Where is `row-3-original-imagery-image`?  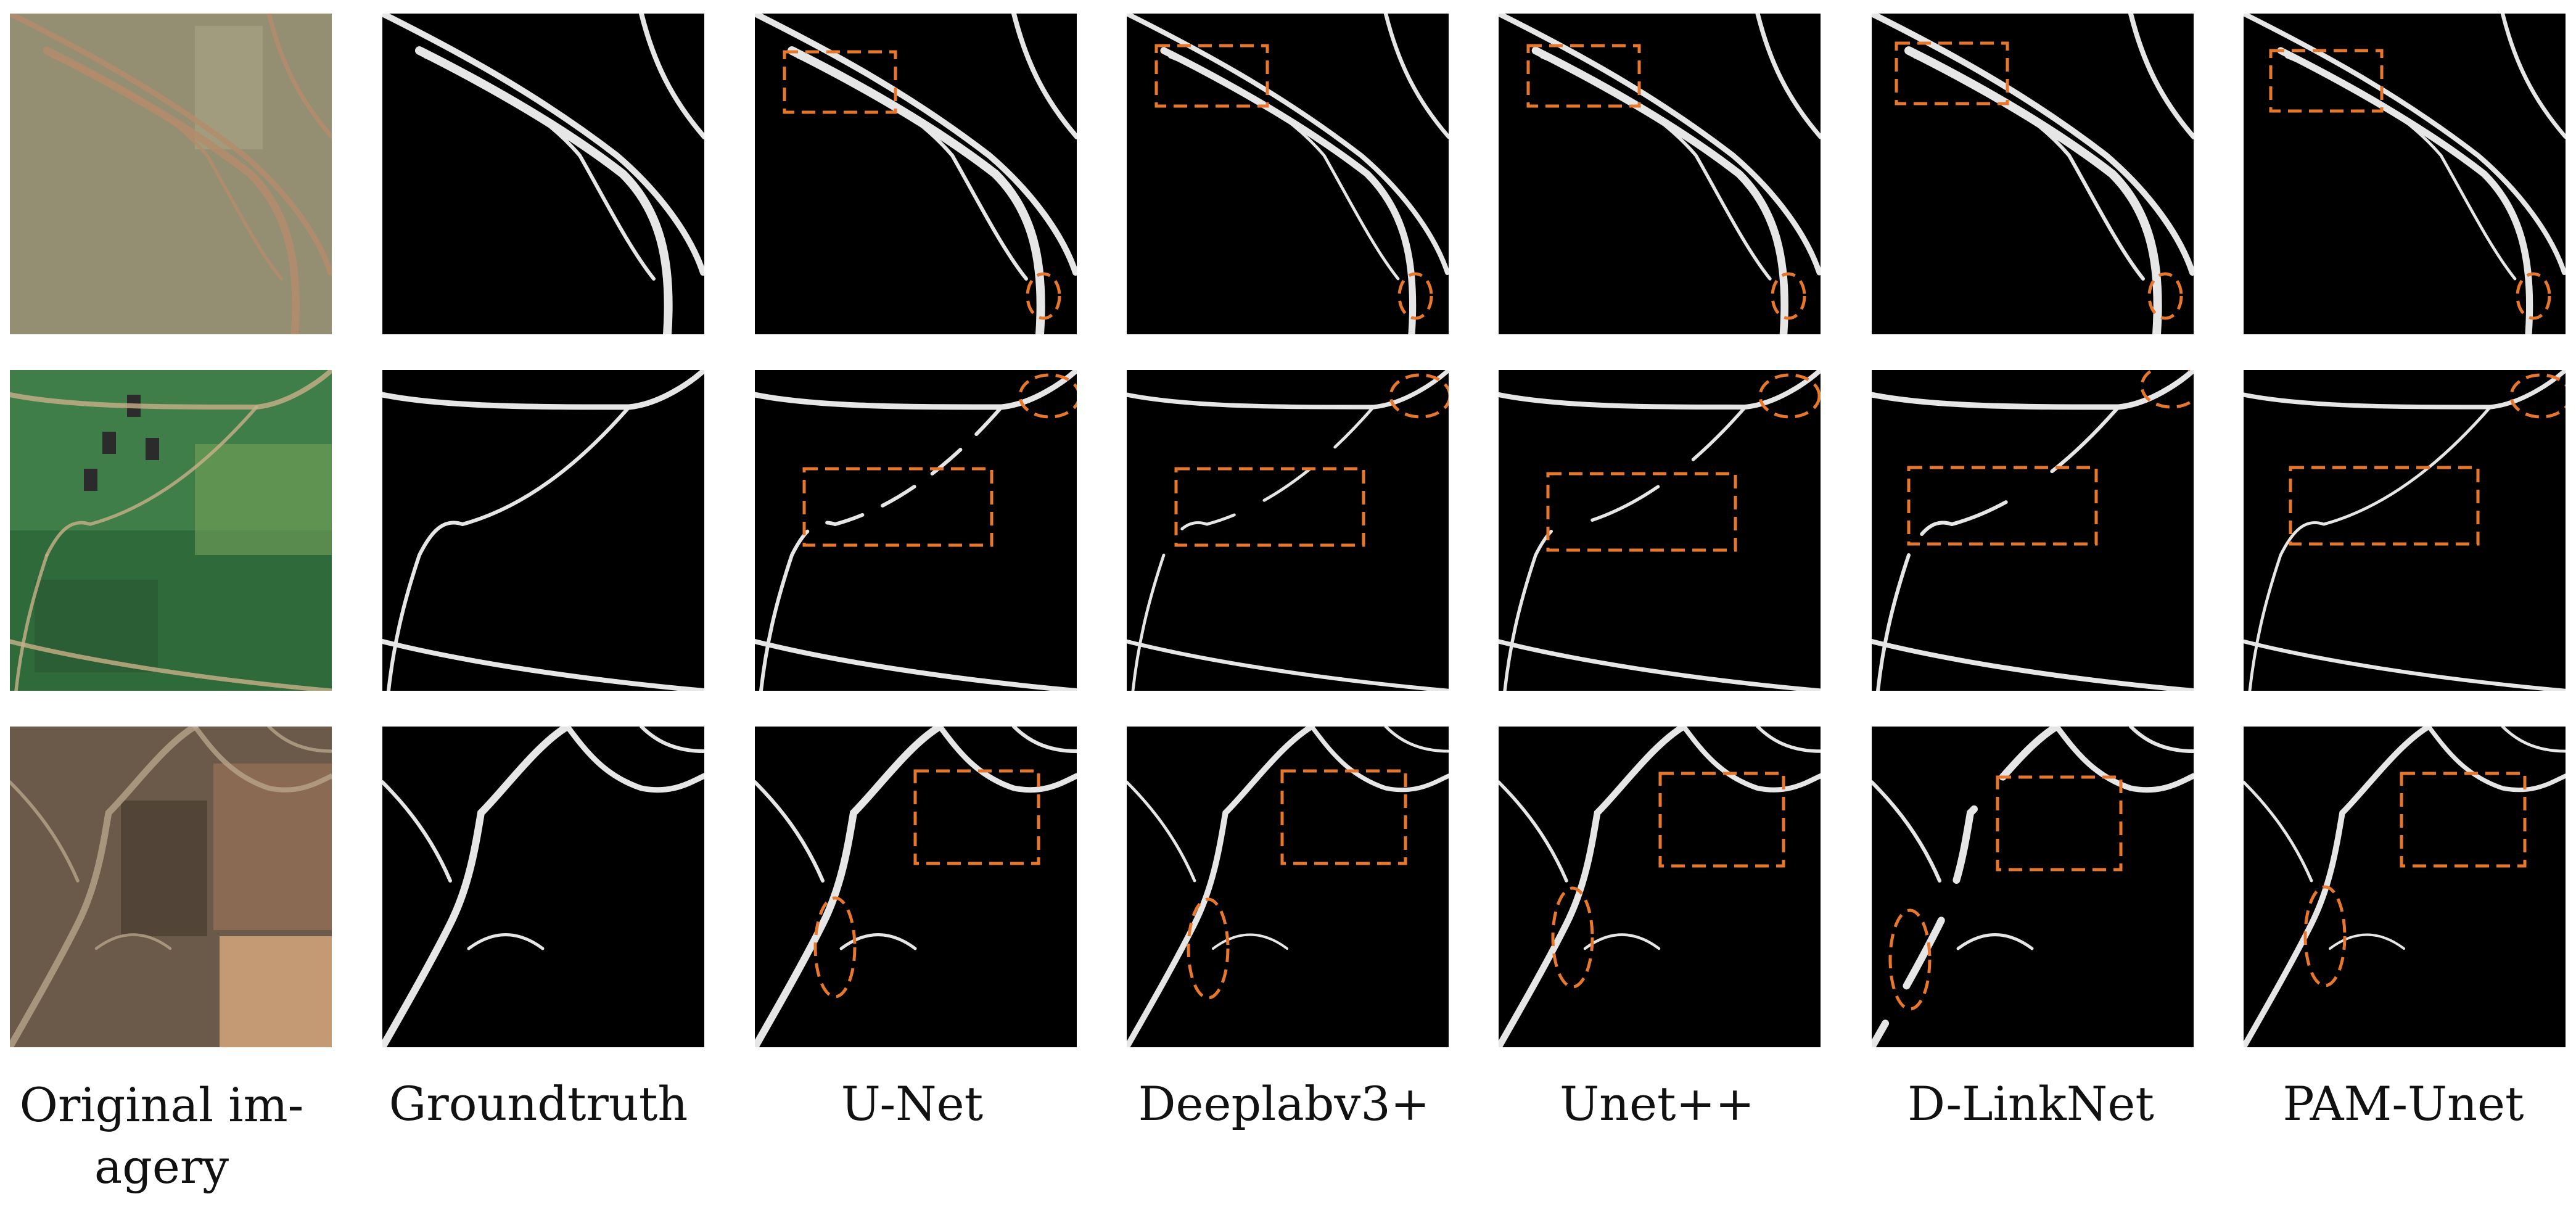 row-3-original-imagery-image is located at coordinates (171, 887).